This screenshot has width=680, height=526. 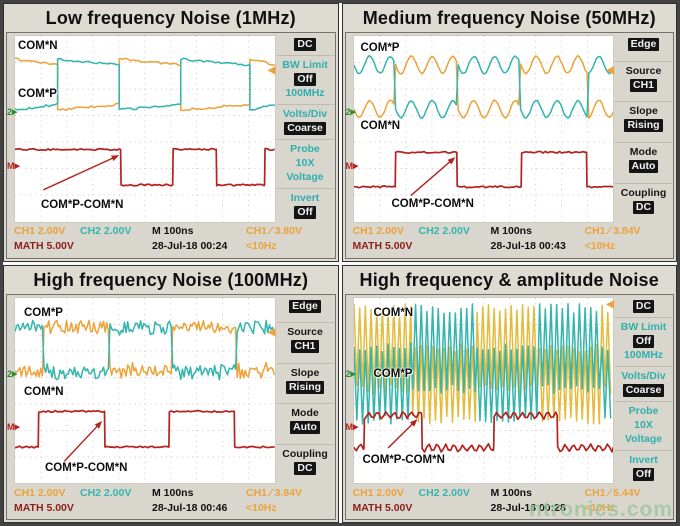 I want to click on trigger-readout: CH1 ∕ 5.44V, so click(x=612, y=492).